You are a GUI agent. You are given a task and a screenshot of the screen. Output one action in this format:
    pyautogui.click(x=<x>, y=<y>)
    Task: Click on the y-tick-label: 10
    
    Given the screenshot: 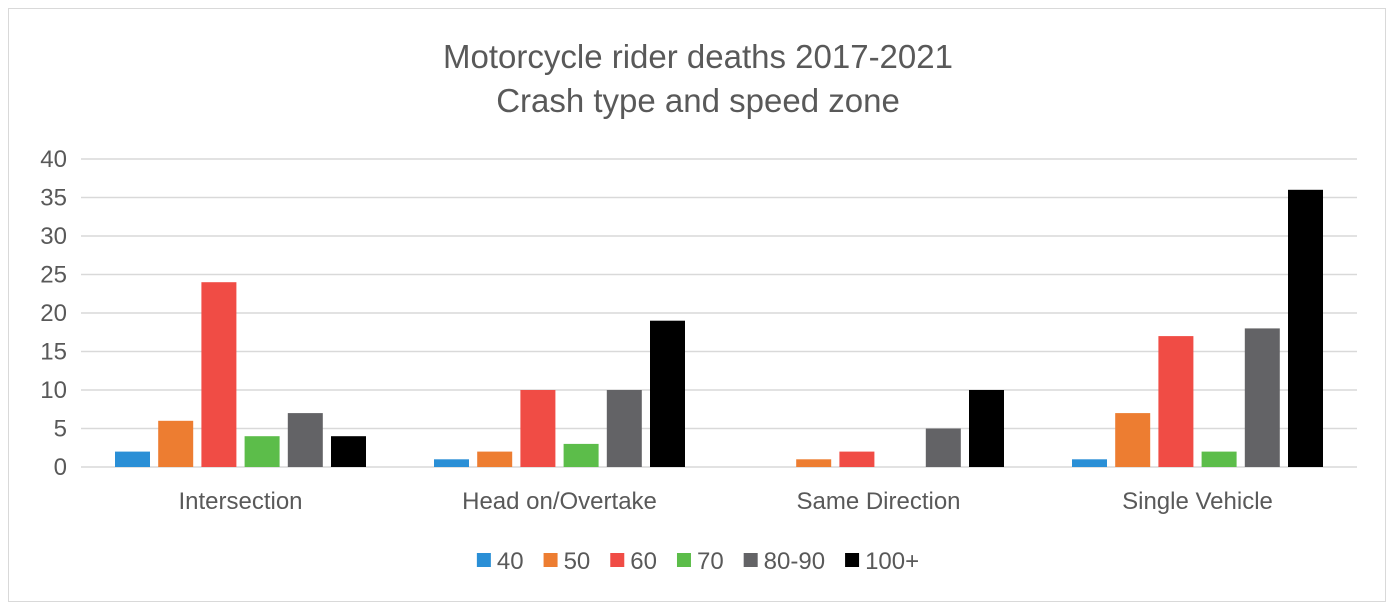 What is the action you would take?
    pyautogui.click(x=53, y=390)
    